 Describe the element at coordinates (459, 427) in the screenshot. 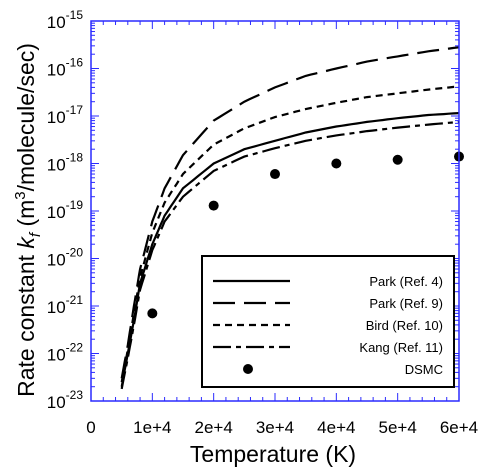

I see `x-tick-label: 6e+4` at that location.